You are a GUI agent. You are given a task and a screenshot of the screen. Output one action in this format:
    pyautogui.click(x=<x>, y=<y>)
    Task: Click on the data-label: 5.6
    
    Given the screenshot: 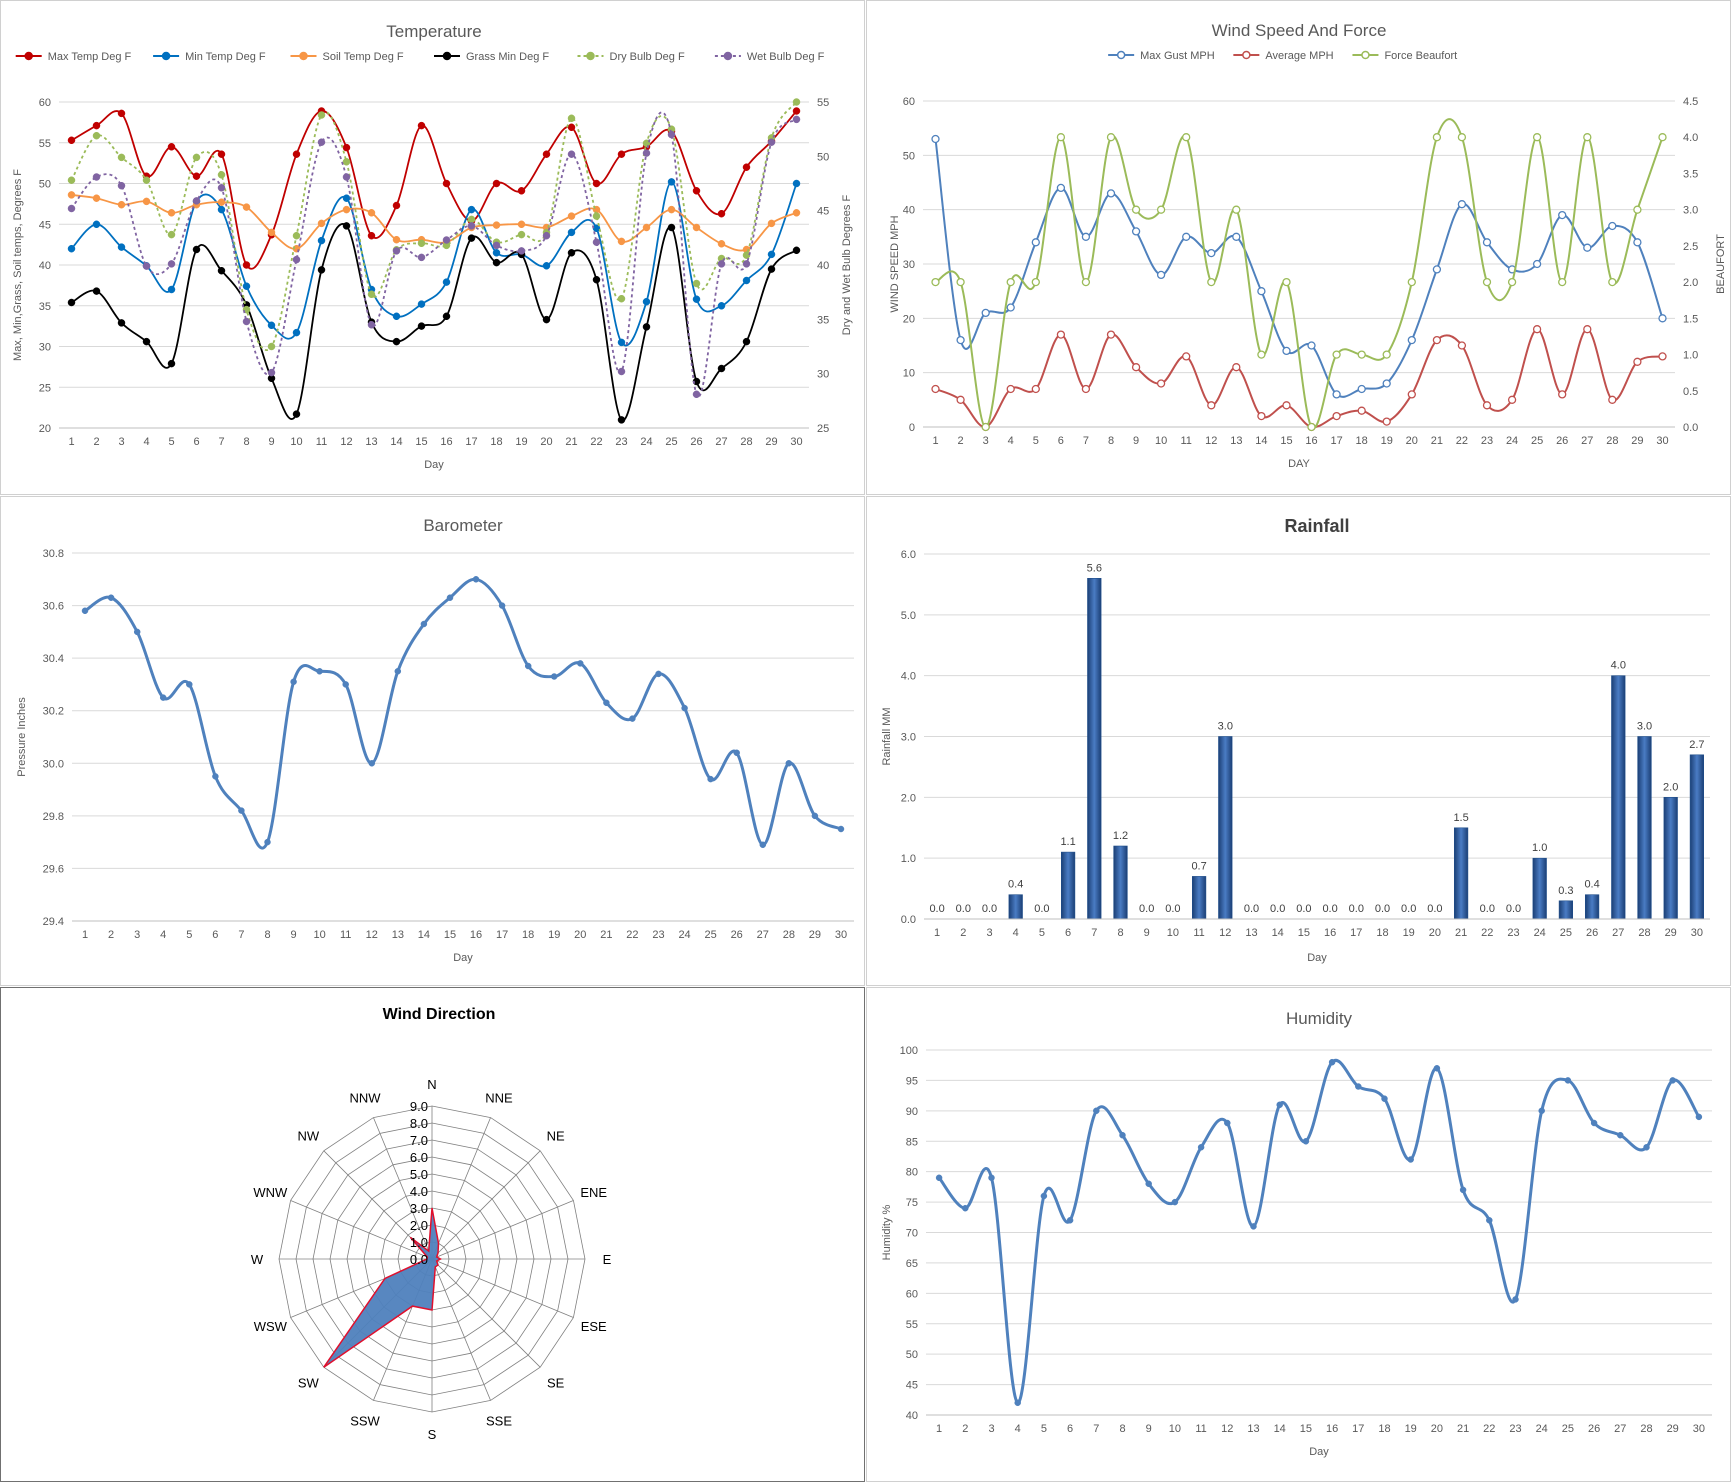 What is the action you would take?
    pyautogui.click(x=1094, y=568)
    